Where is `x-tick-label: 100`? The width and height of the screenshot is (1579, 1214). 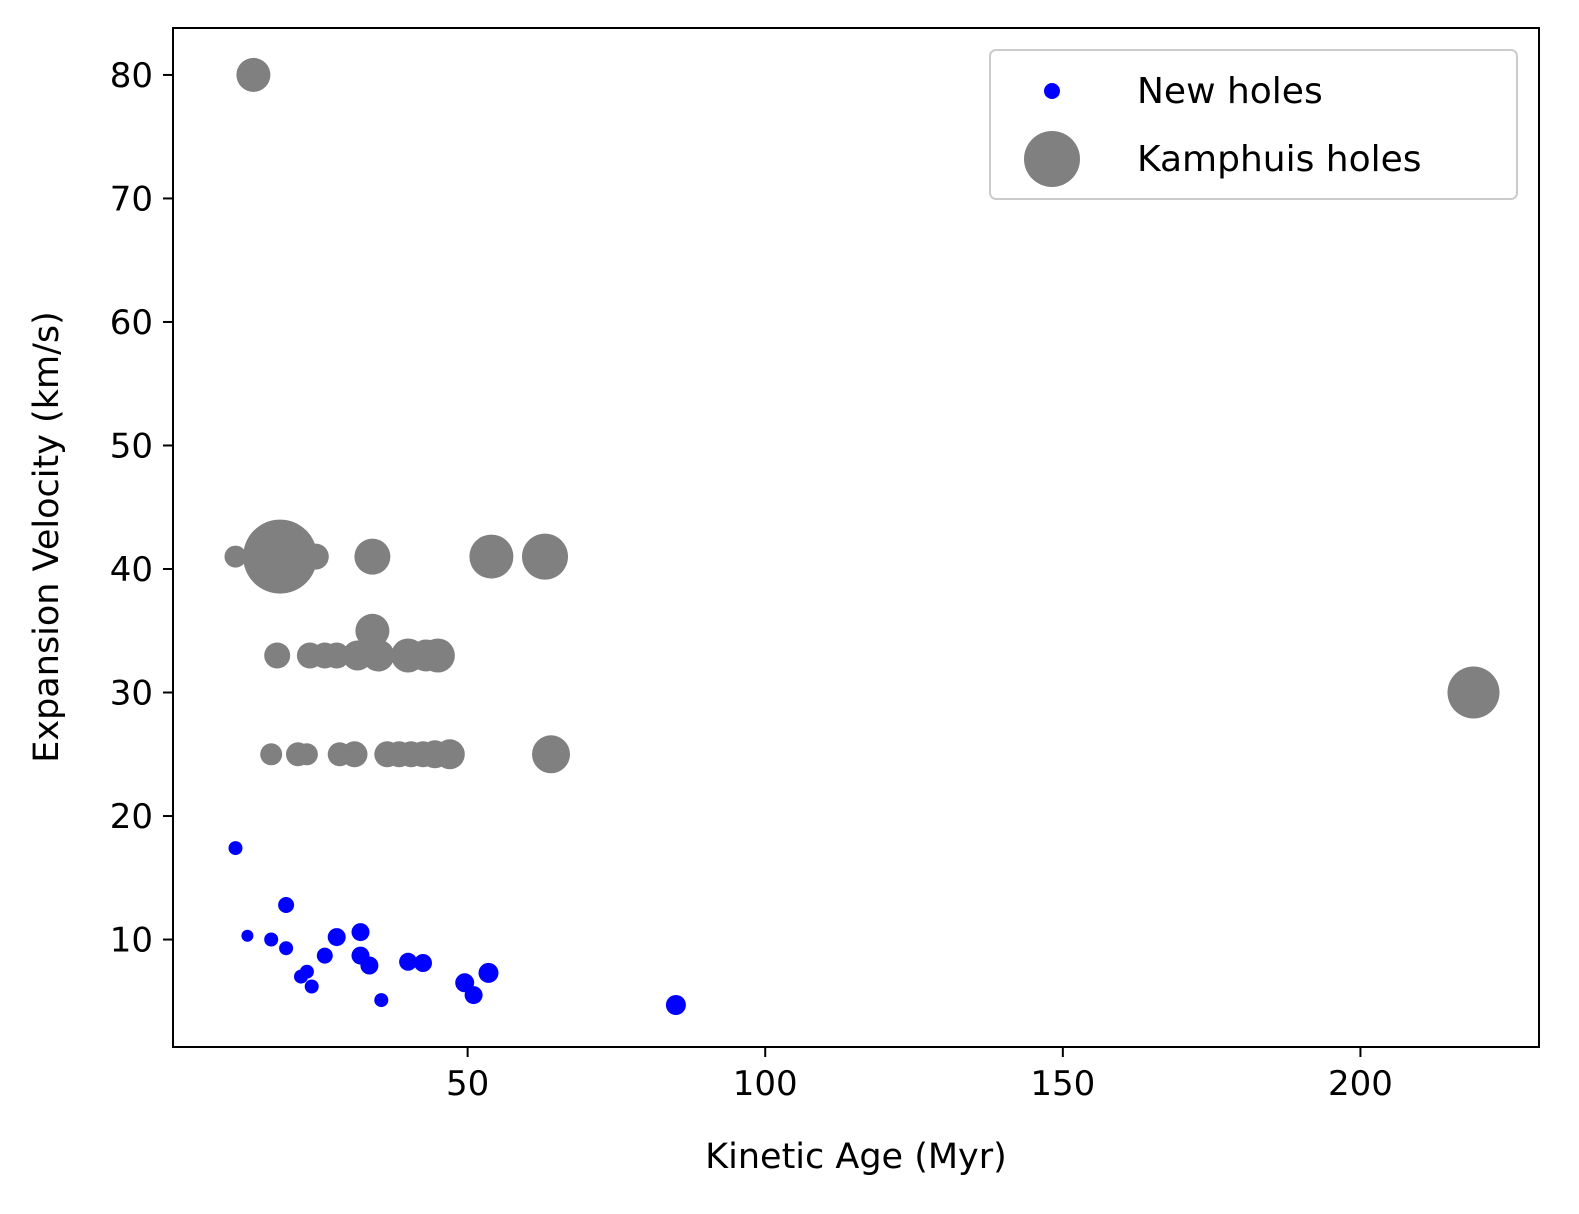 x-tick-label: 100 is located at coordinates (765, 1084).